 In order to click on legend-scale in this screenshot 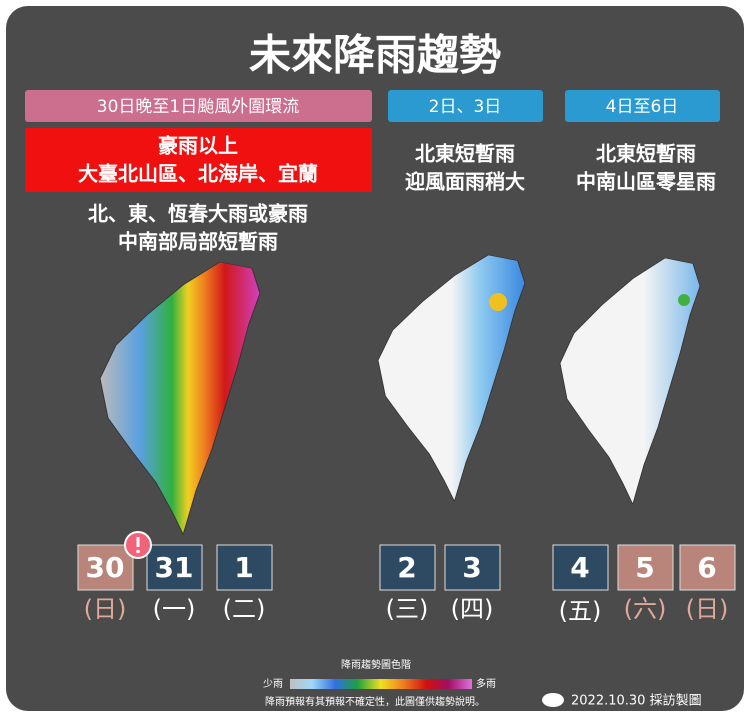, I will do `click(381, 684)`.